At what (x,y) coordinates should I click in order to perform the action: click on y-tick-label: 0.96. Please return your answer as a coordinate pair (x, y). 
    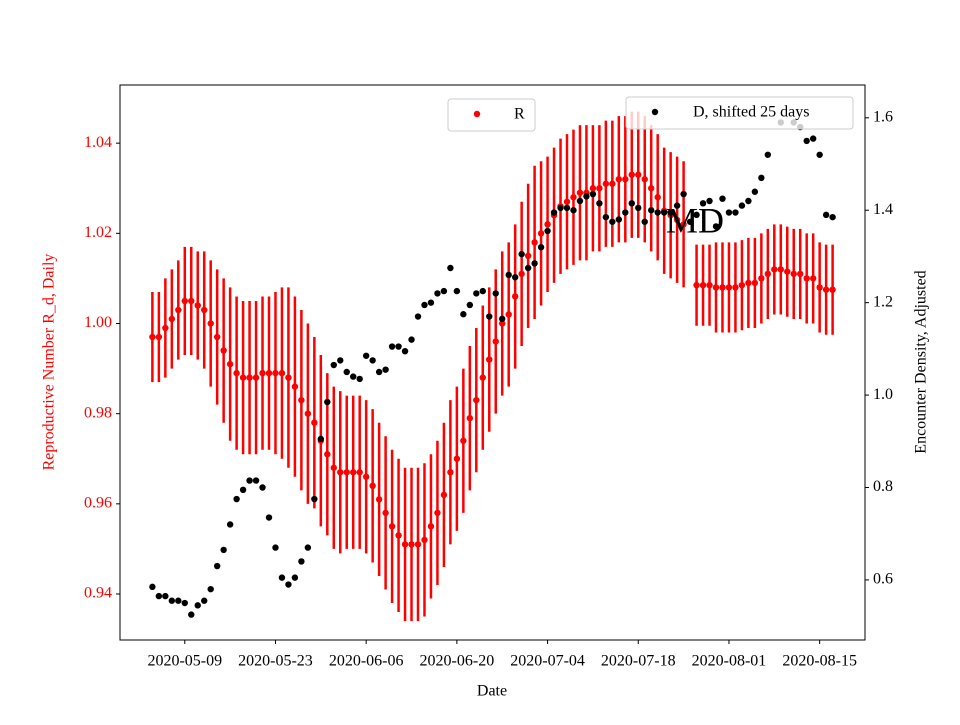
    Looking at the image, I should click on (98, 503).